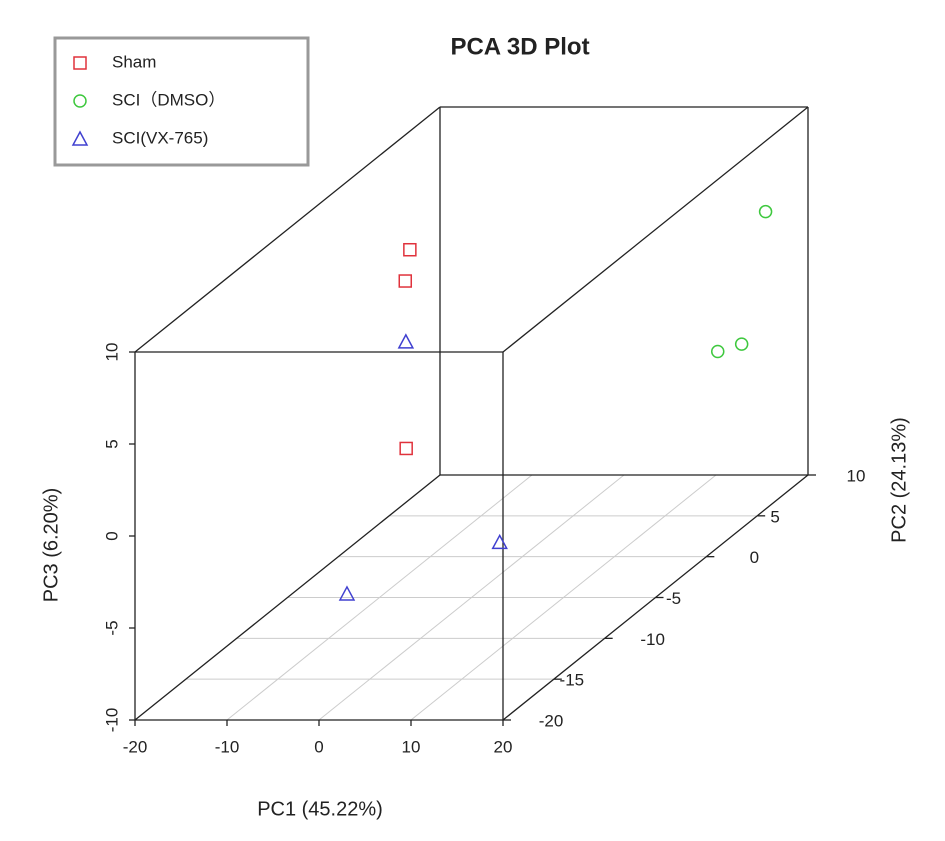 This screenshot has width=945, height=841. Describe the element at coordinates (111, 535) in the screenshot. I see `z-tick-label: 0` at that location.